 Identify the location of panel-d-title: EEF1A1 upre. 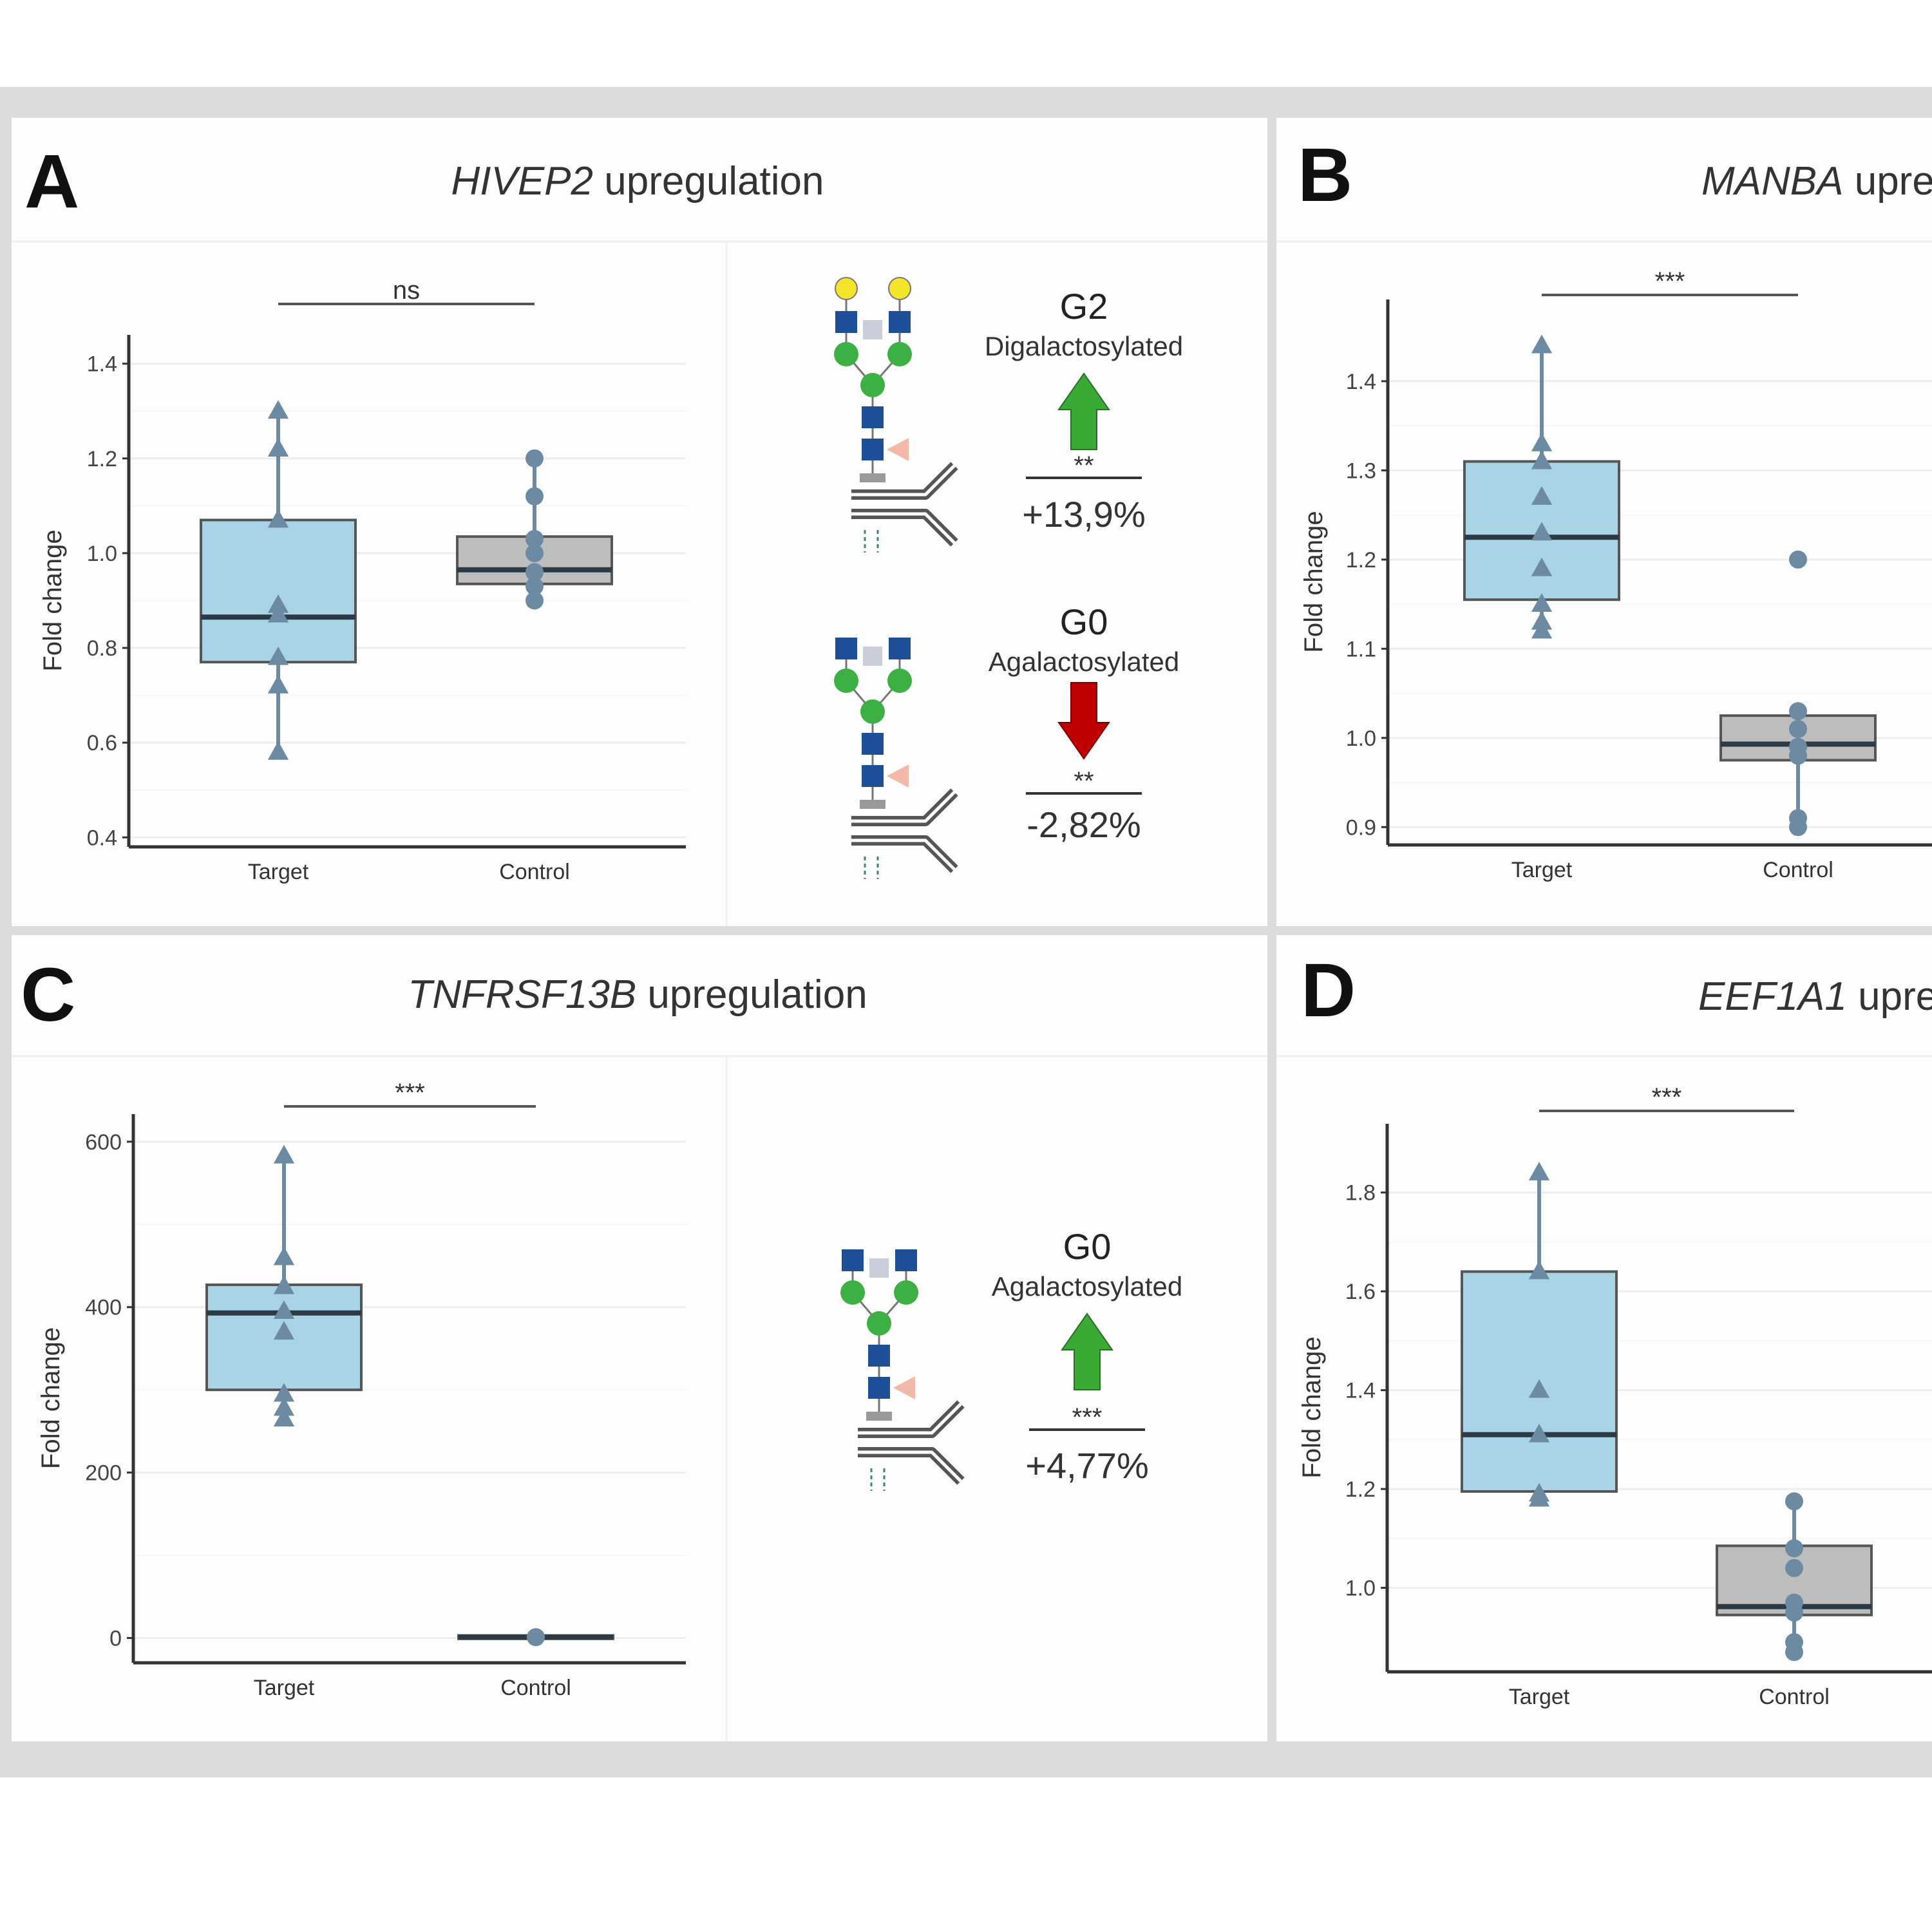
(1815, 997).